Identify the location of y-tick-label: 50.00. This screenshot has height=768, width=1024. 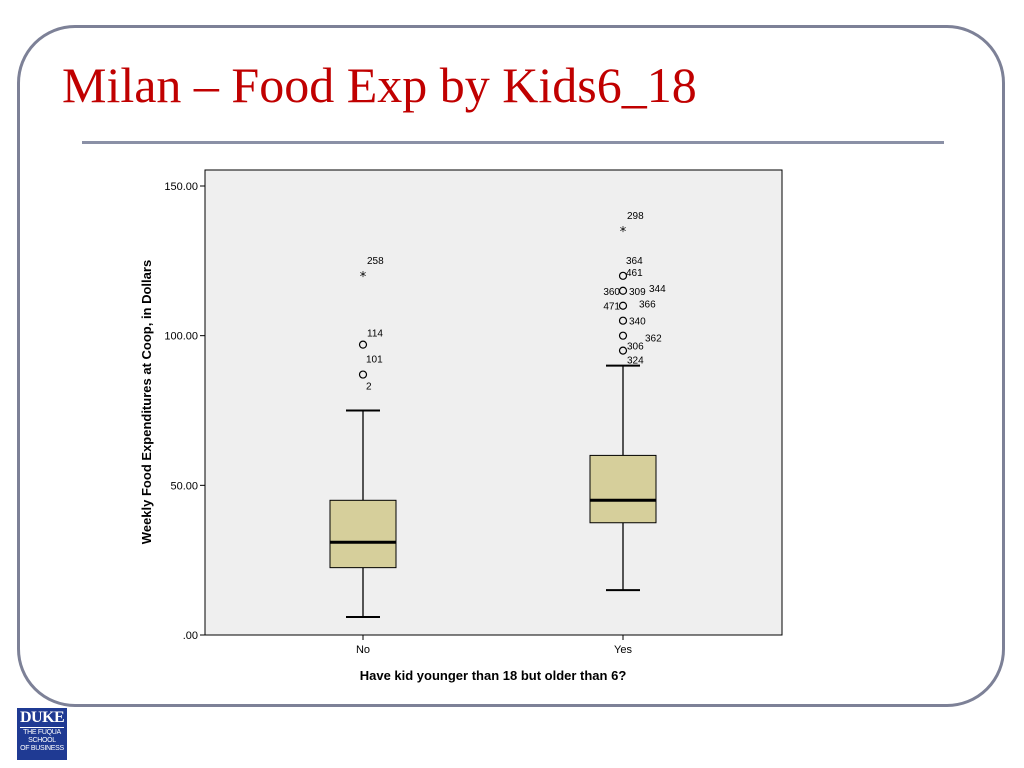
(184, 486).